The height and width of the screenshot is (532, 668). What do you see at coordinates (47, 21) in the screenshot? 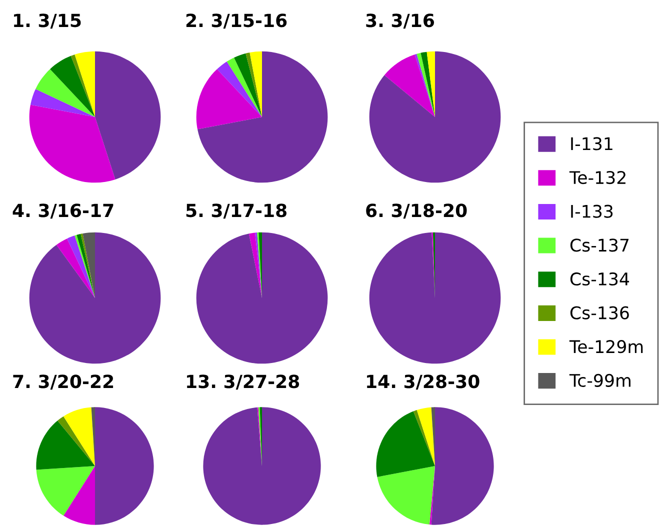
I see `chart-title: 1. 3/15` at bounding box center [47, 21].